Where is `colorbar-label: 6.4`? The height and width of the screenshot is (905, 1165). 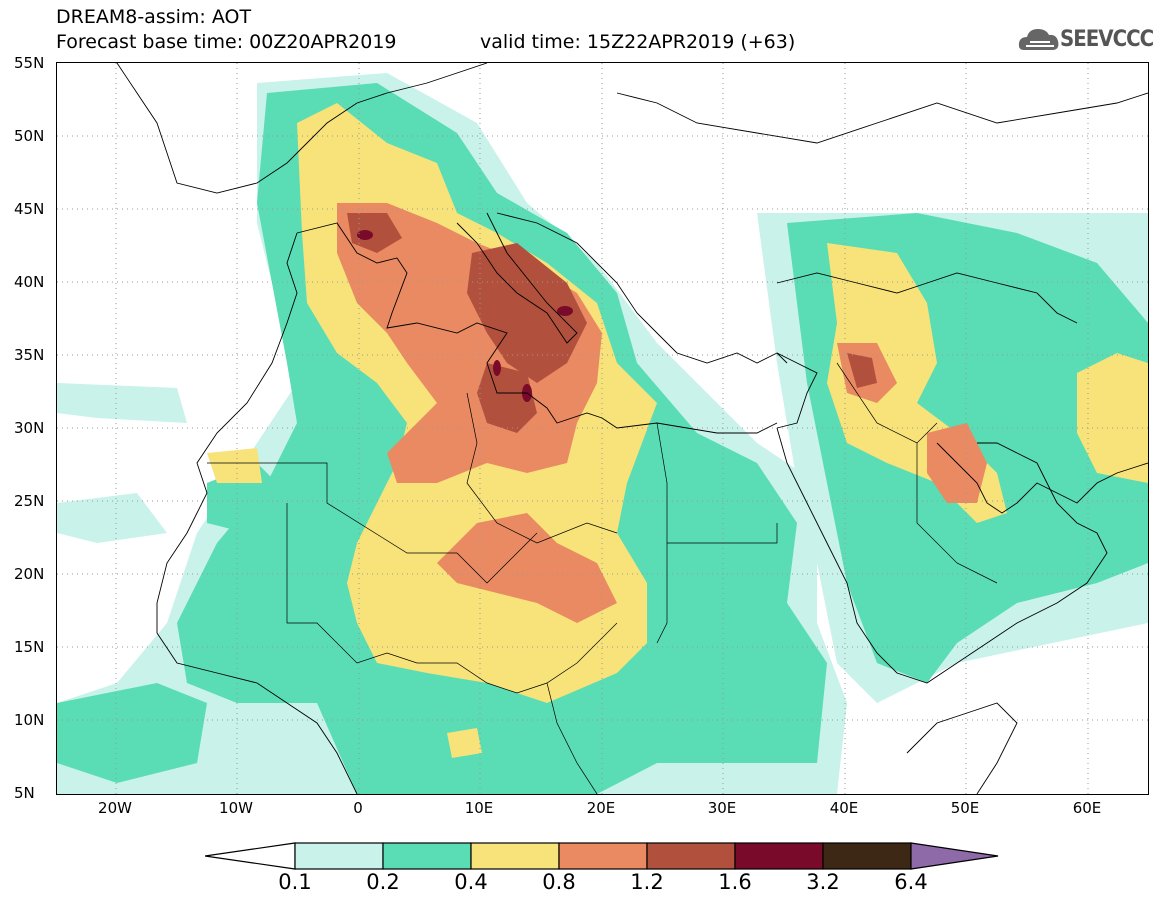
colorbar-label: 6.4 is located at coordinates (911, 882).